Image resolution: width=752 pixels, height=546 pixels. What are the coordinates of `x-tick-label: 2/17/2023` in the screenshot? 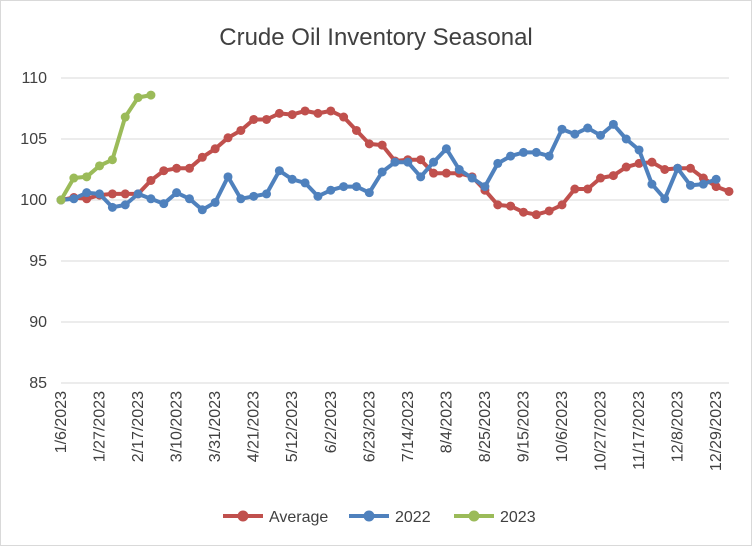 It's located at (138, 426).